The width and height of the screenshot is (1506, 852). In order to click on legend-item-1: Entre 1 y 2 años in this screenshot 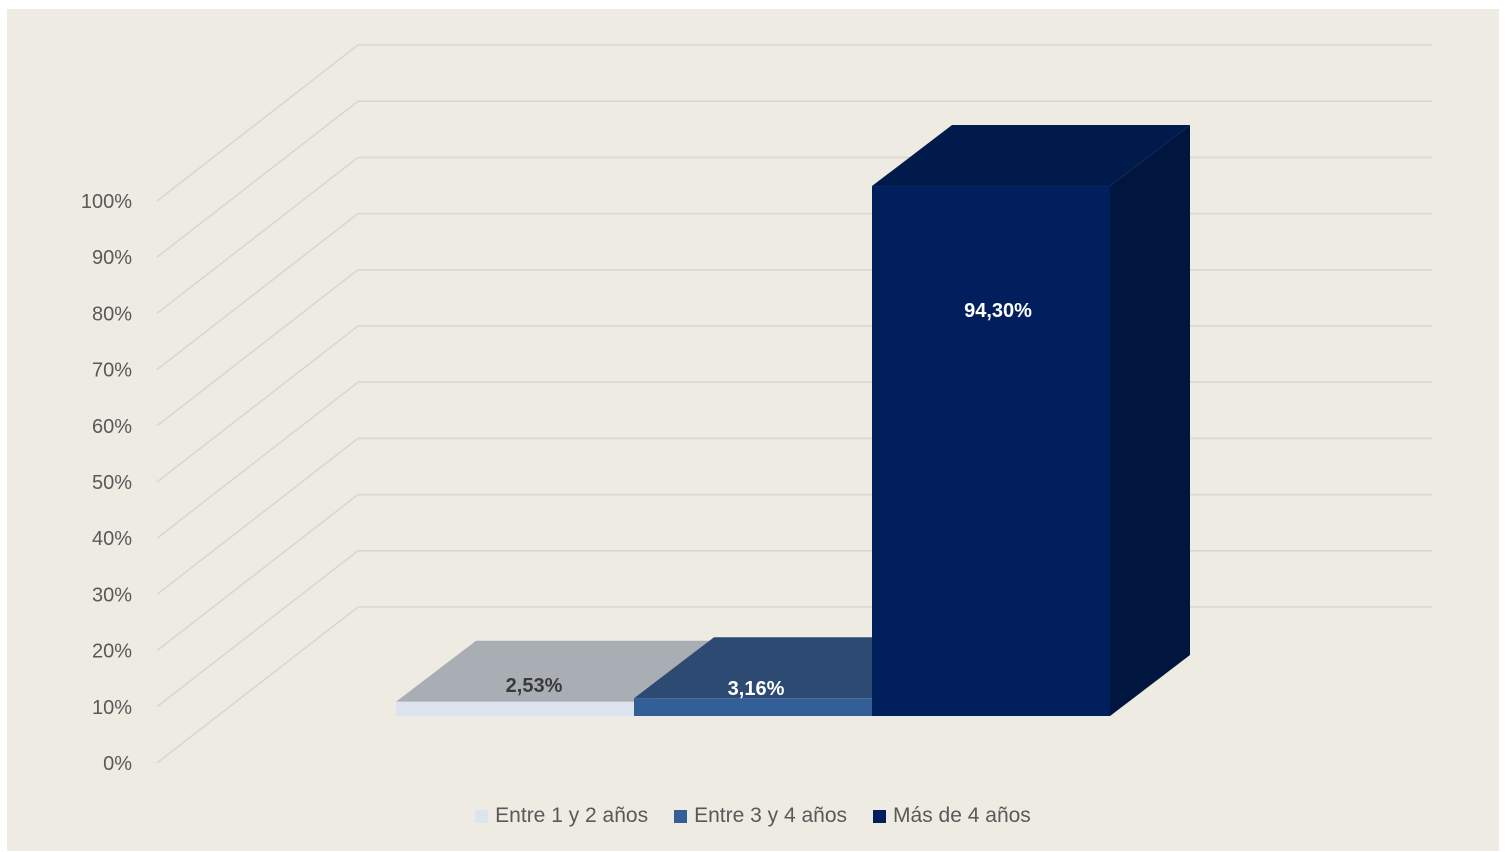, I will do `click(561, 816)`.